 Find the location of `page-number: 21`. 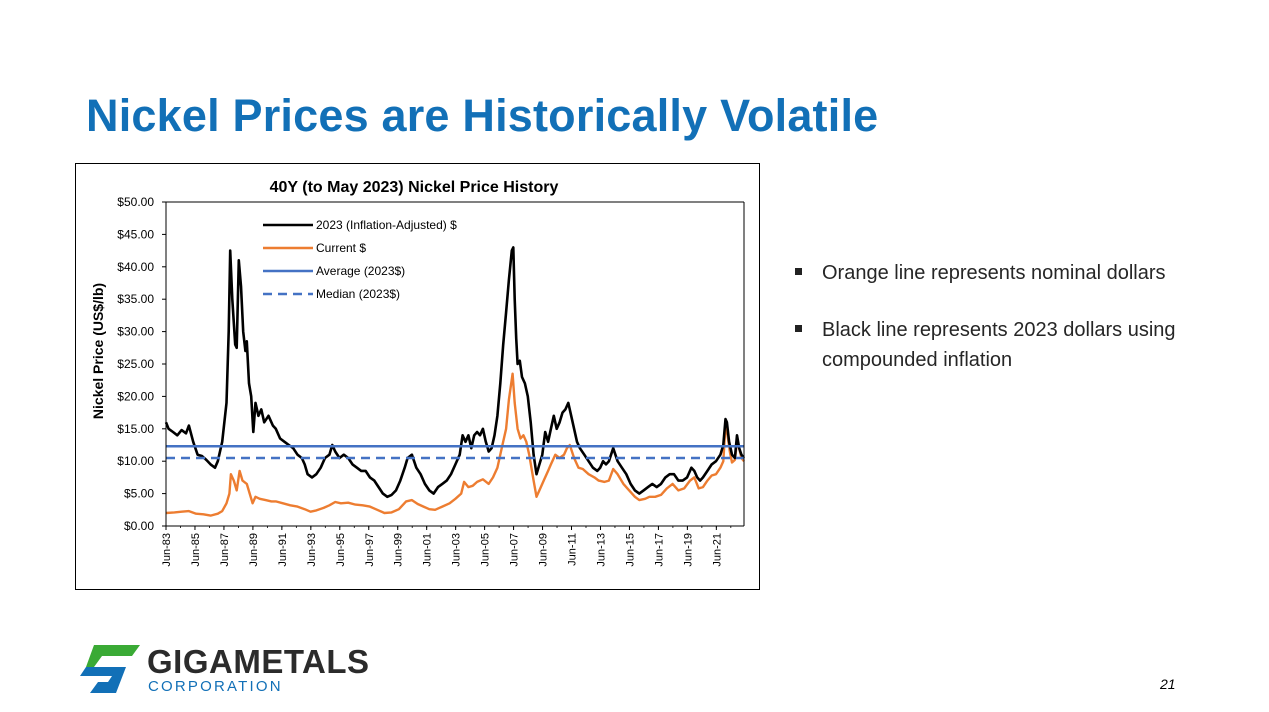

page-number: 21 is located at coordinates (1168, 684).